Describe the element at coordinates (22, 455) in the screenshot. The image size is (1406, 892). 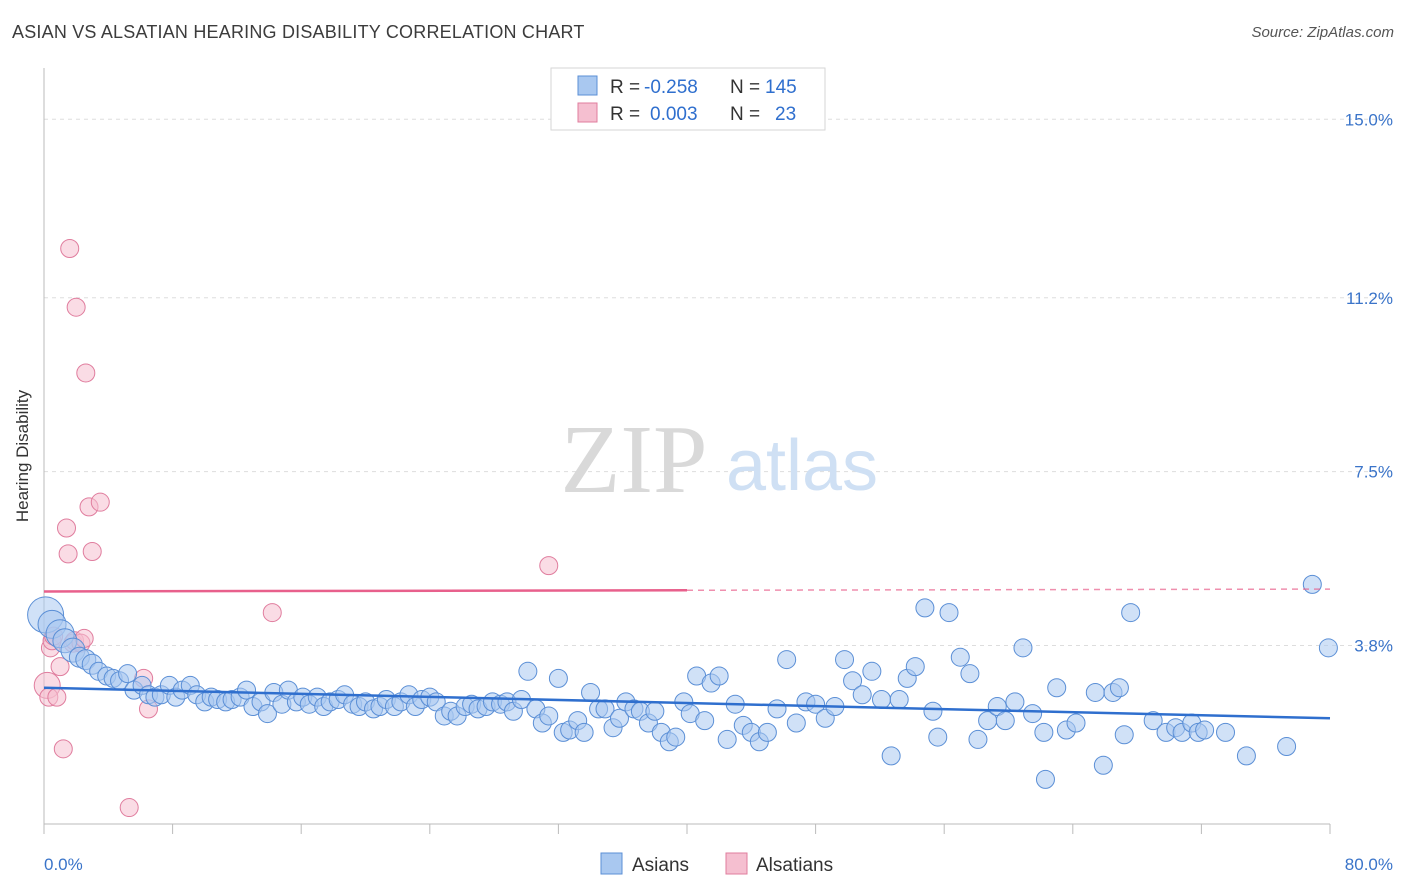
I see `y-axis-label: Hearing Disability` at that location.